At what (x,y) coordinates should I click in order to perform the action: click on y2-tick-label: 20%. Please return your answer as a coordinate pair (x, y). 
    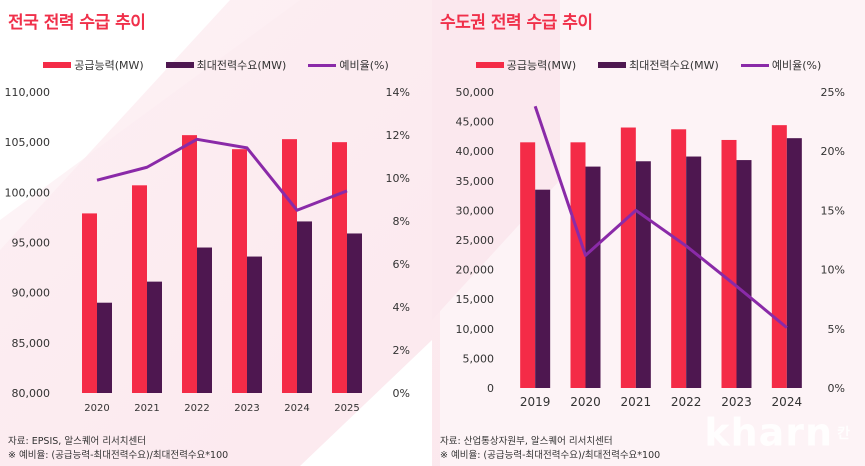
    Looking at the image, I should click on (833, 151).